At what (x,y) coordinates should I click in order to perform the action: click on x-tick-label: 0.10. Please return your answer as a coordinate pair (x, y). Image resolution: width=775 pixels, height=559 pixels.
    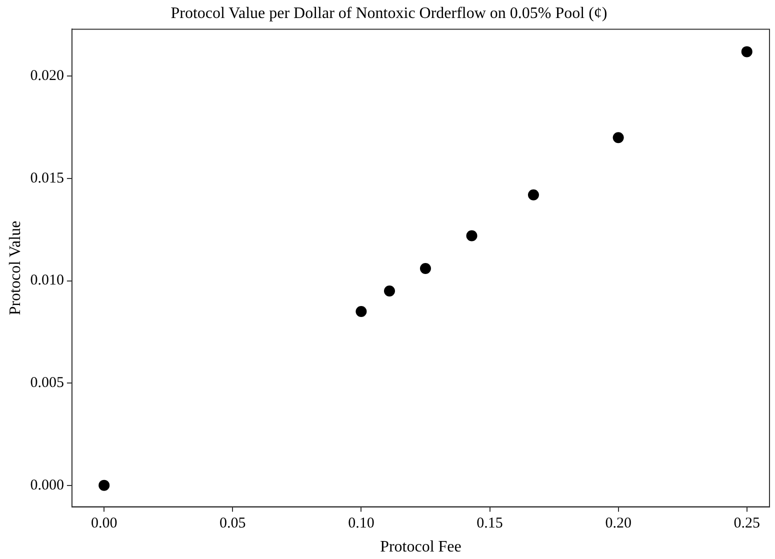
    Looking at the image, I should click on (361, 524).